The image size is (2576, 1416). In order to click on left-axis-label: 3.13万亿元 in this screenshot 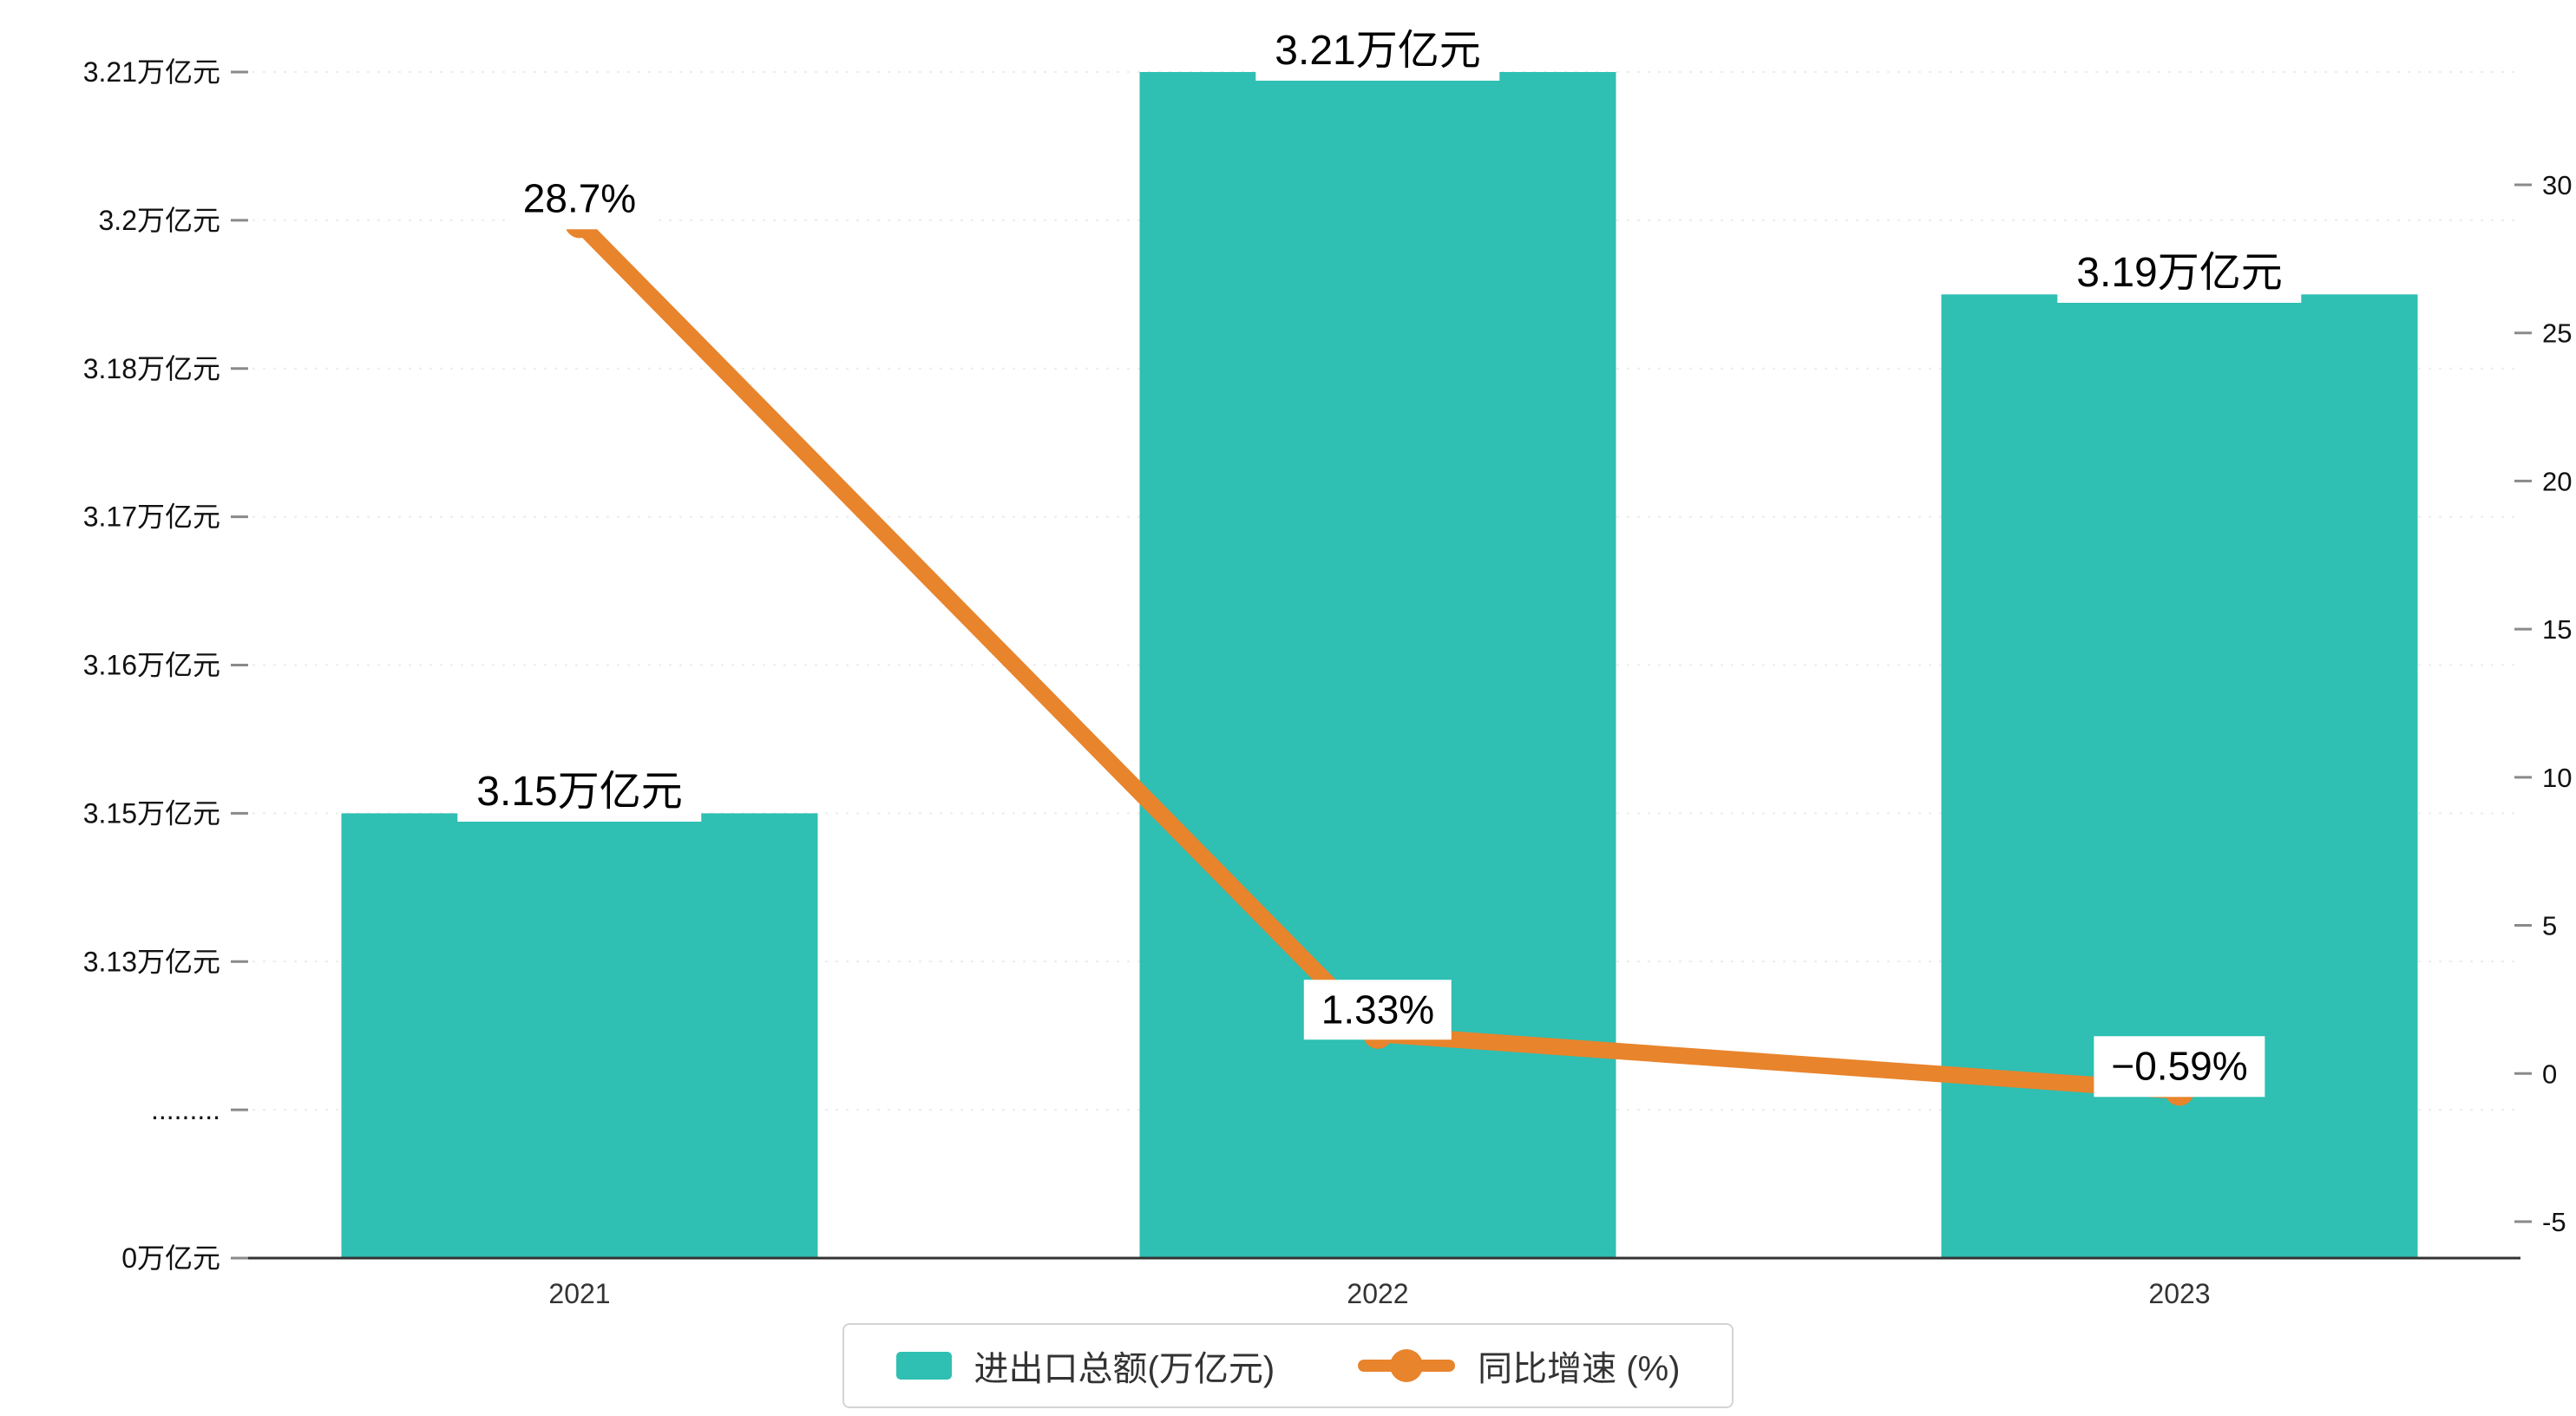, I will do `click(151, 962)`.